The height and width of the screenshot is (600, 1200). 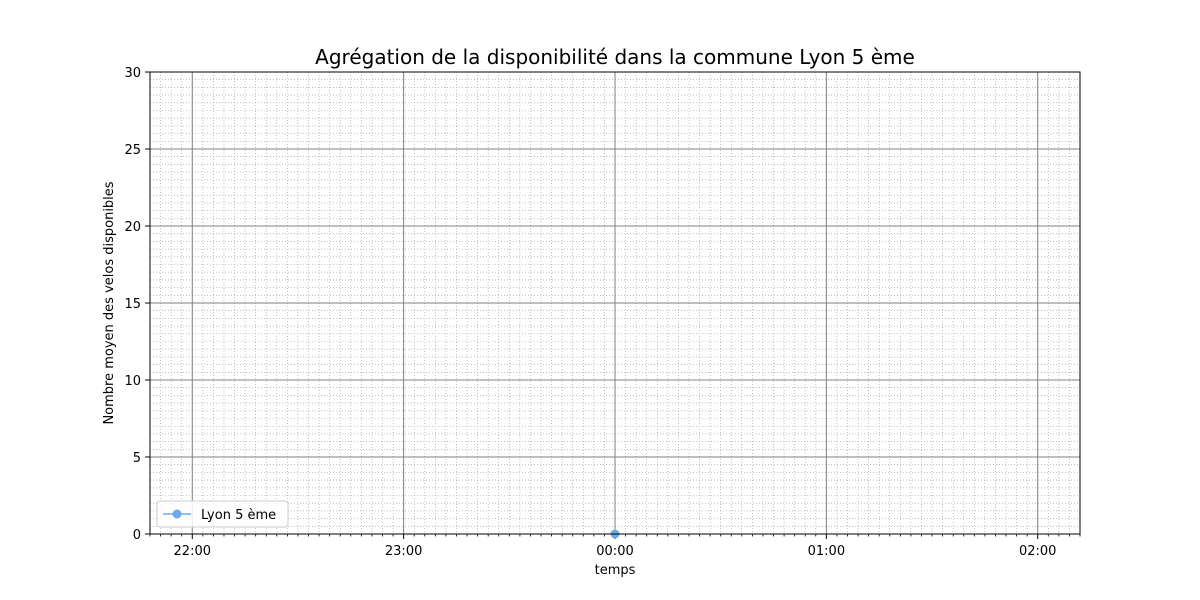 What do you see at coordinates (177, 514) in the screenshot?
I see `legend-marker` at bounding box center [177, 514].